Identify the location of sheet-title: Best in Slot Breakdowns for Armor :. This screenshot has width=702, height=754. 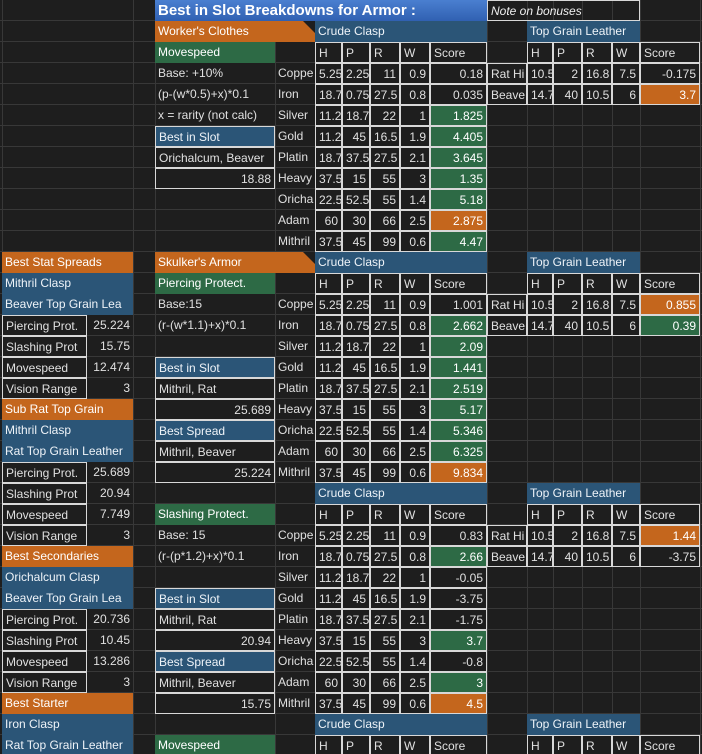
(321, 11).